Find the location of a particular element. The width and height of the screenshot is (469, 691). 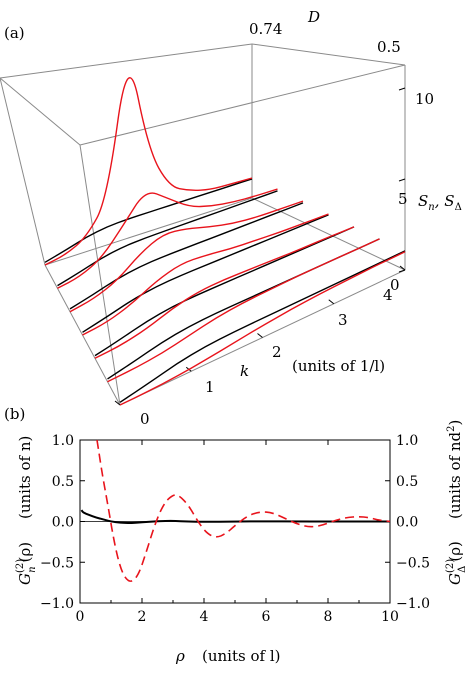

k-axis-label: k is located at coordinates (244, 371).